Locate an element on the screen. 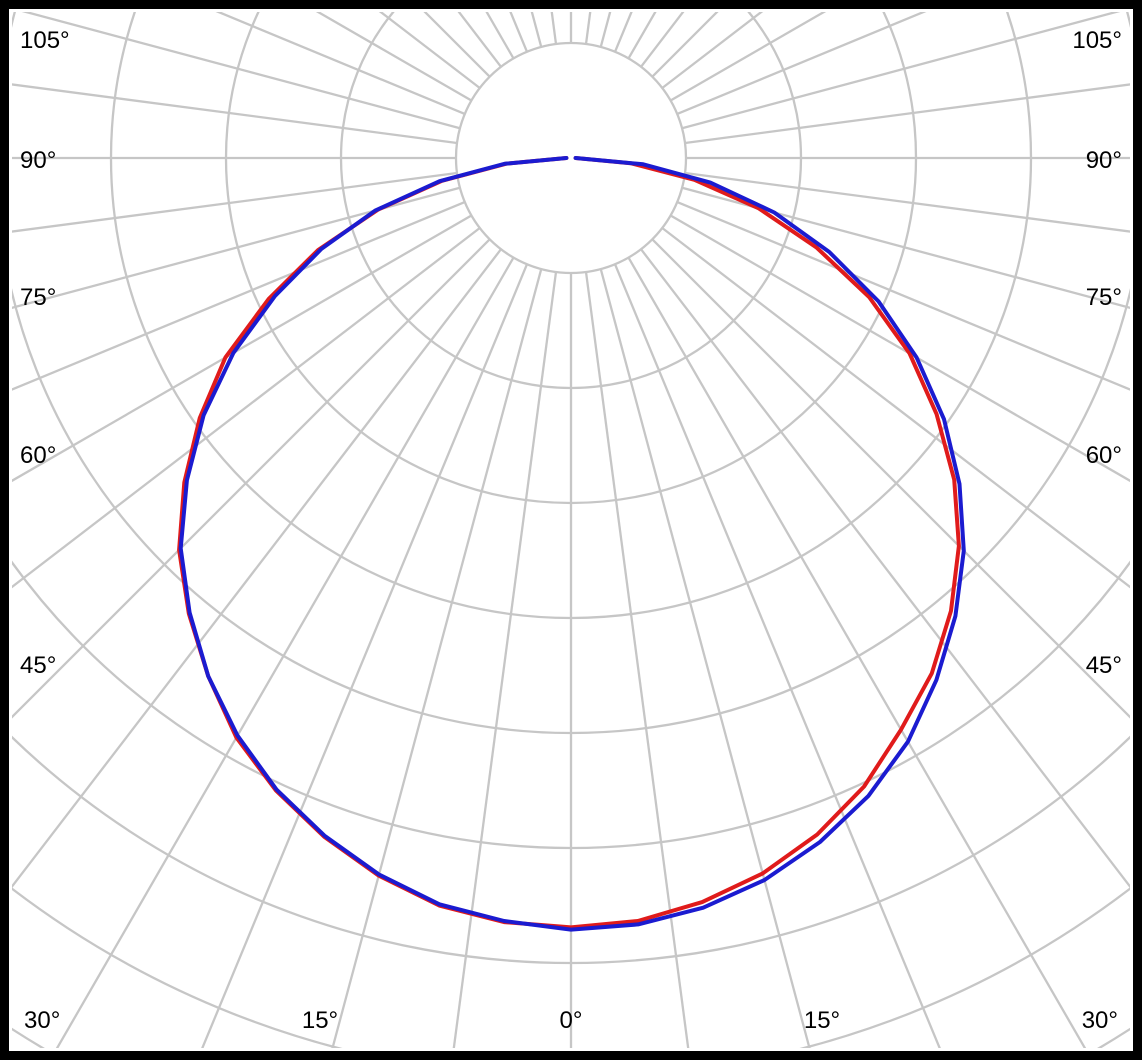 The width and height of the screenshot is (1142, 1060). angle-label-right-30: 30° is located at coordinates (1100, 1020).